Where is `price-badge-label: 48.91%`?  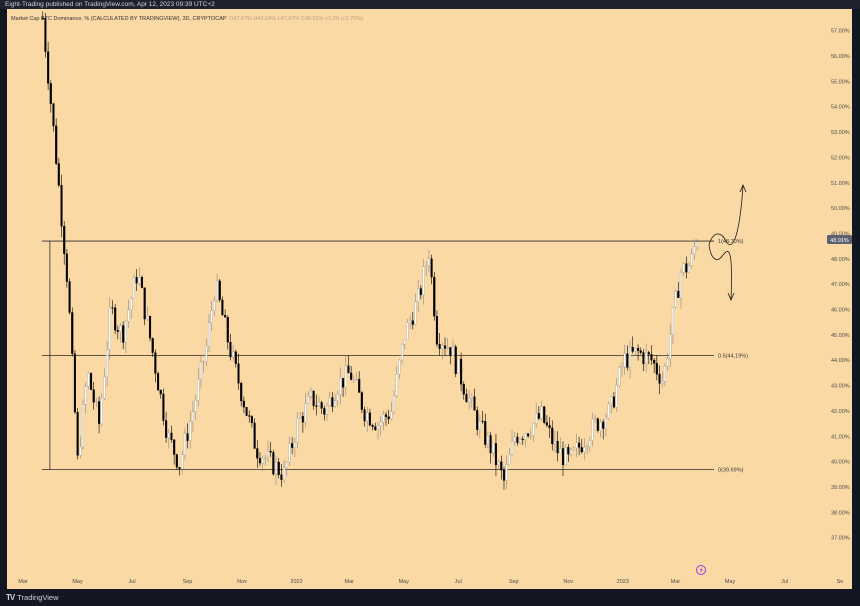
price-badge-label: 48.91% is located at coordinates (839, 241).